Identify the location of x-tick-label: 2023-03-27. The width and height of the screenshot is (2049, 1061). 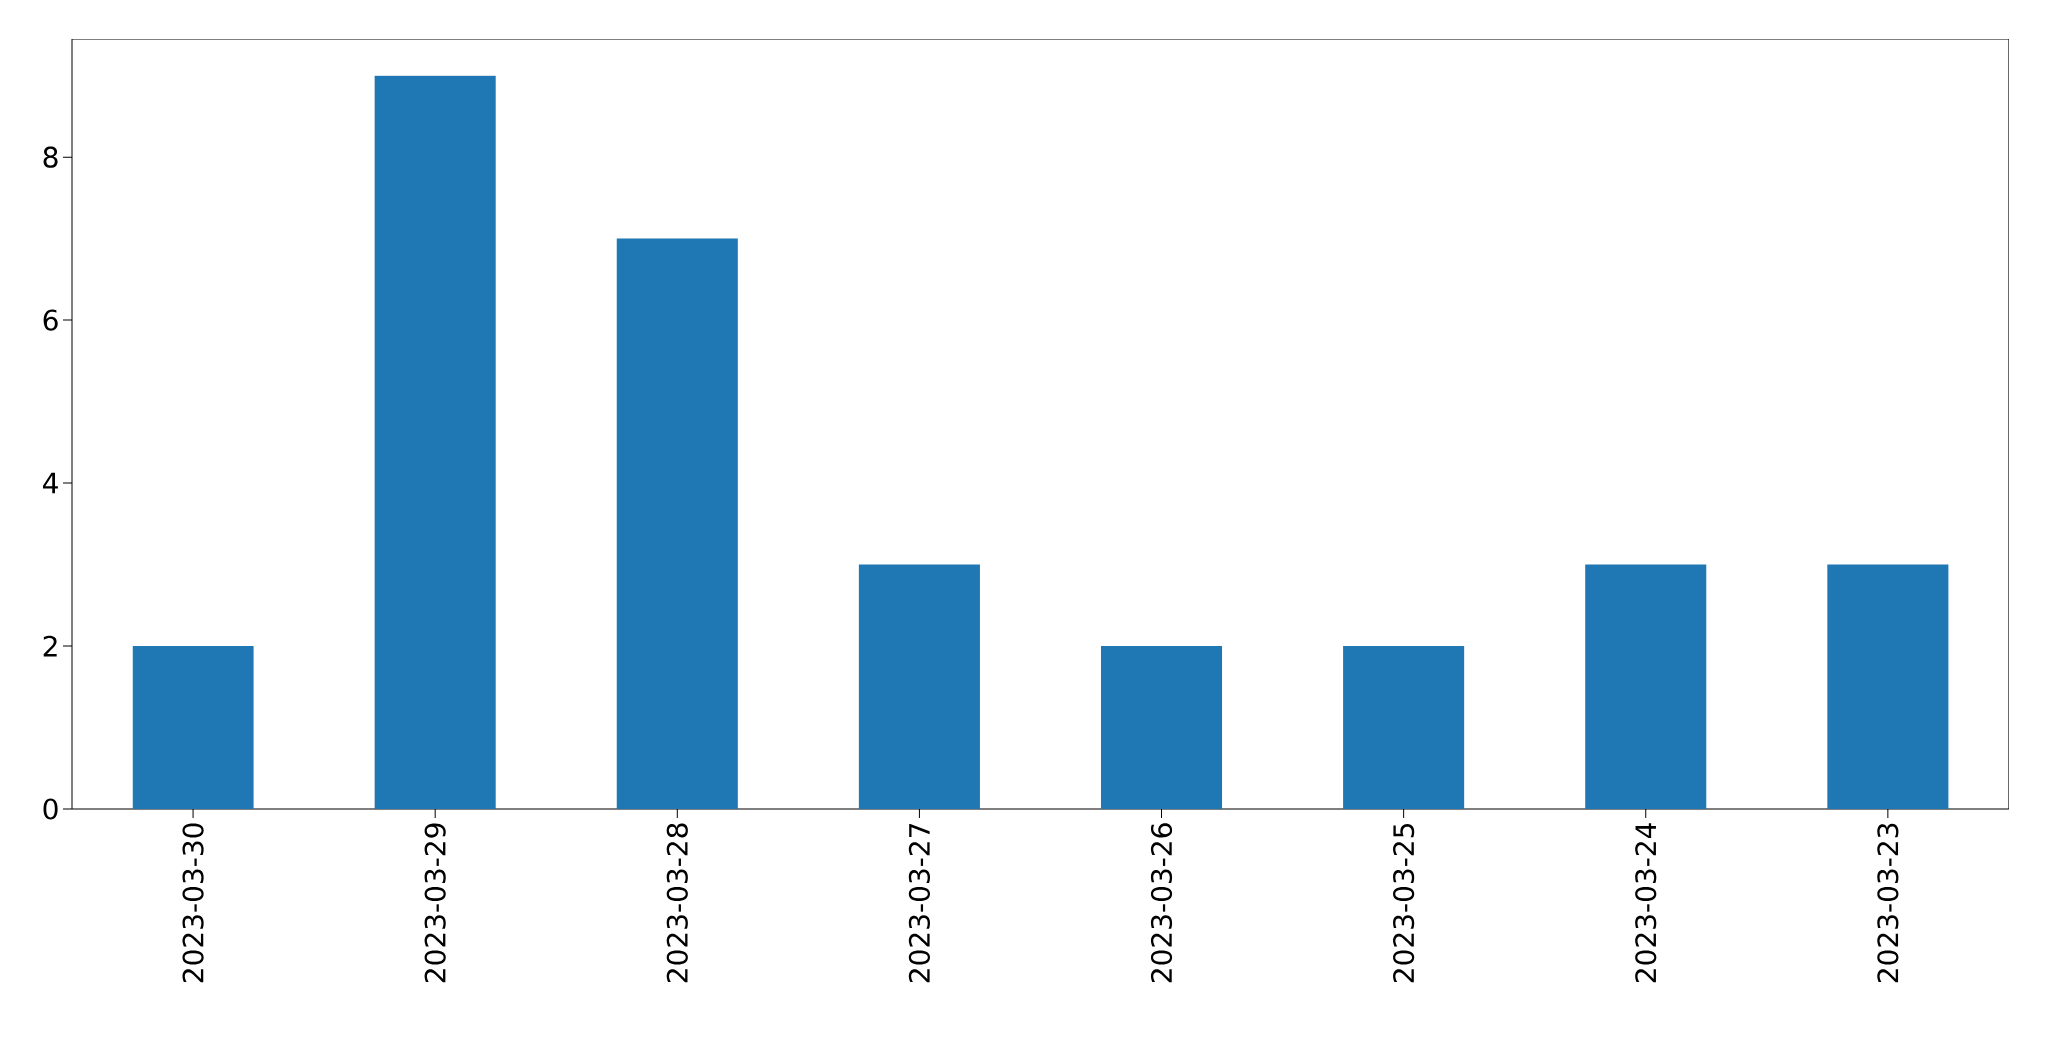
(919, 903).